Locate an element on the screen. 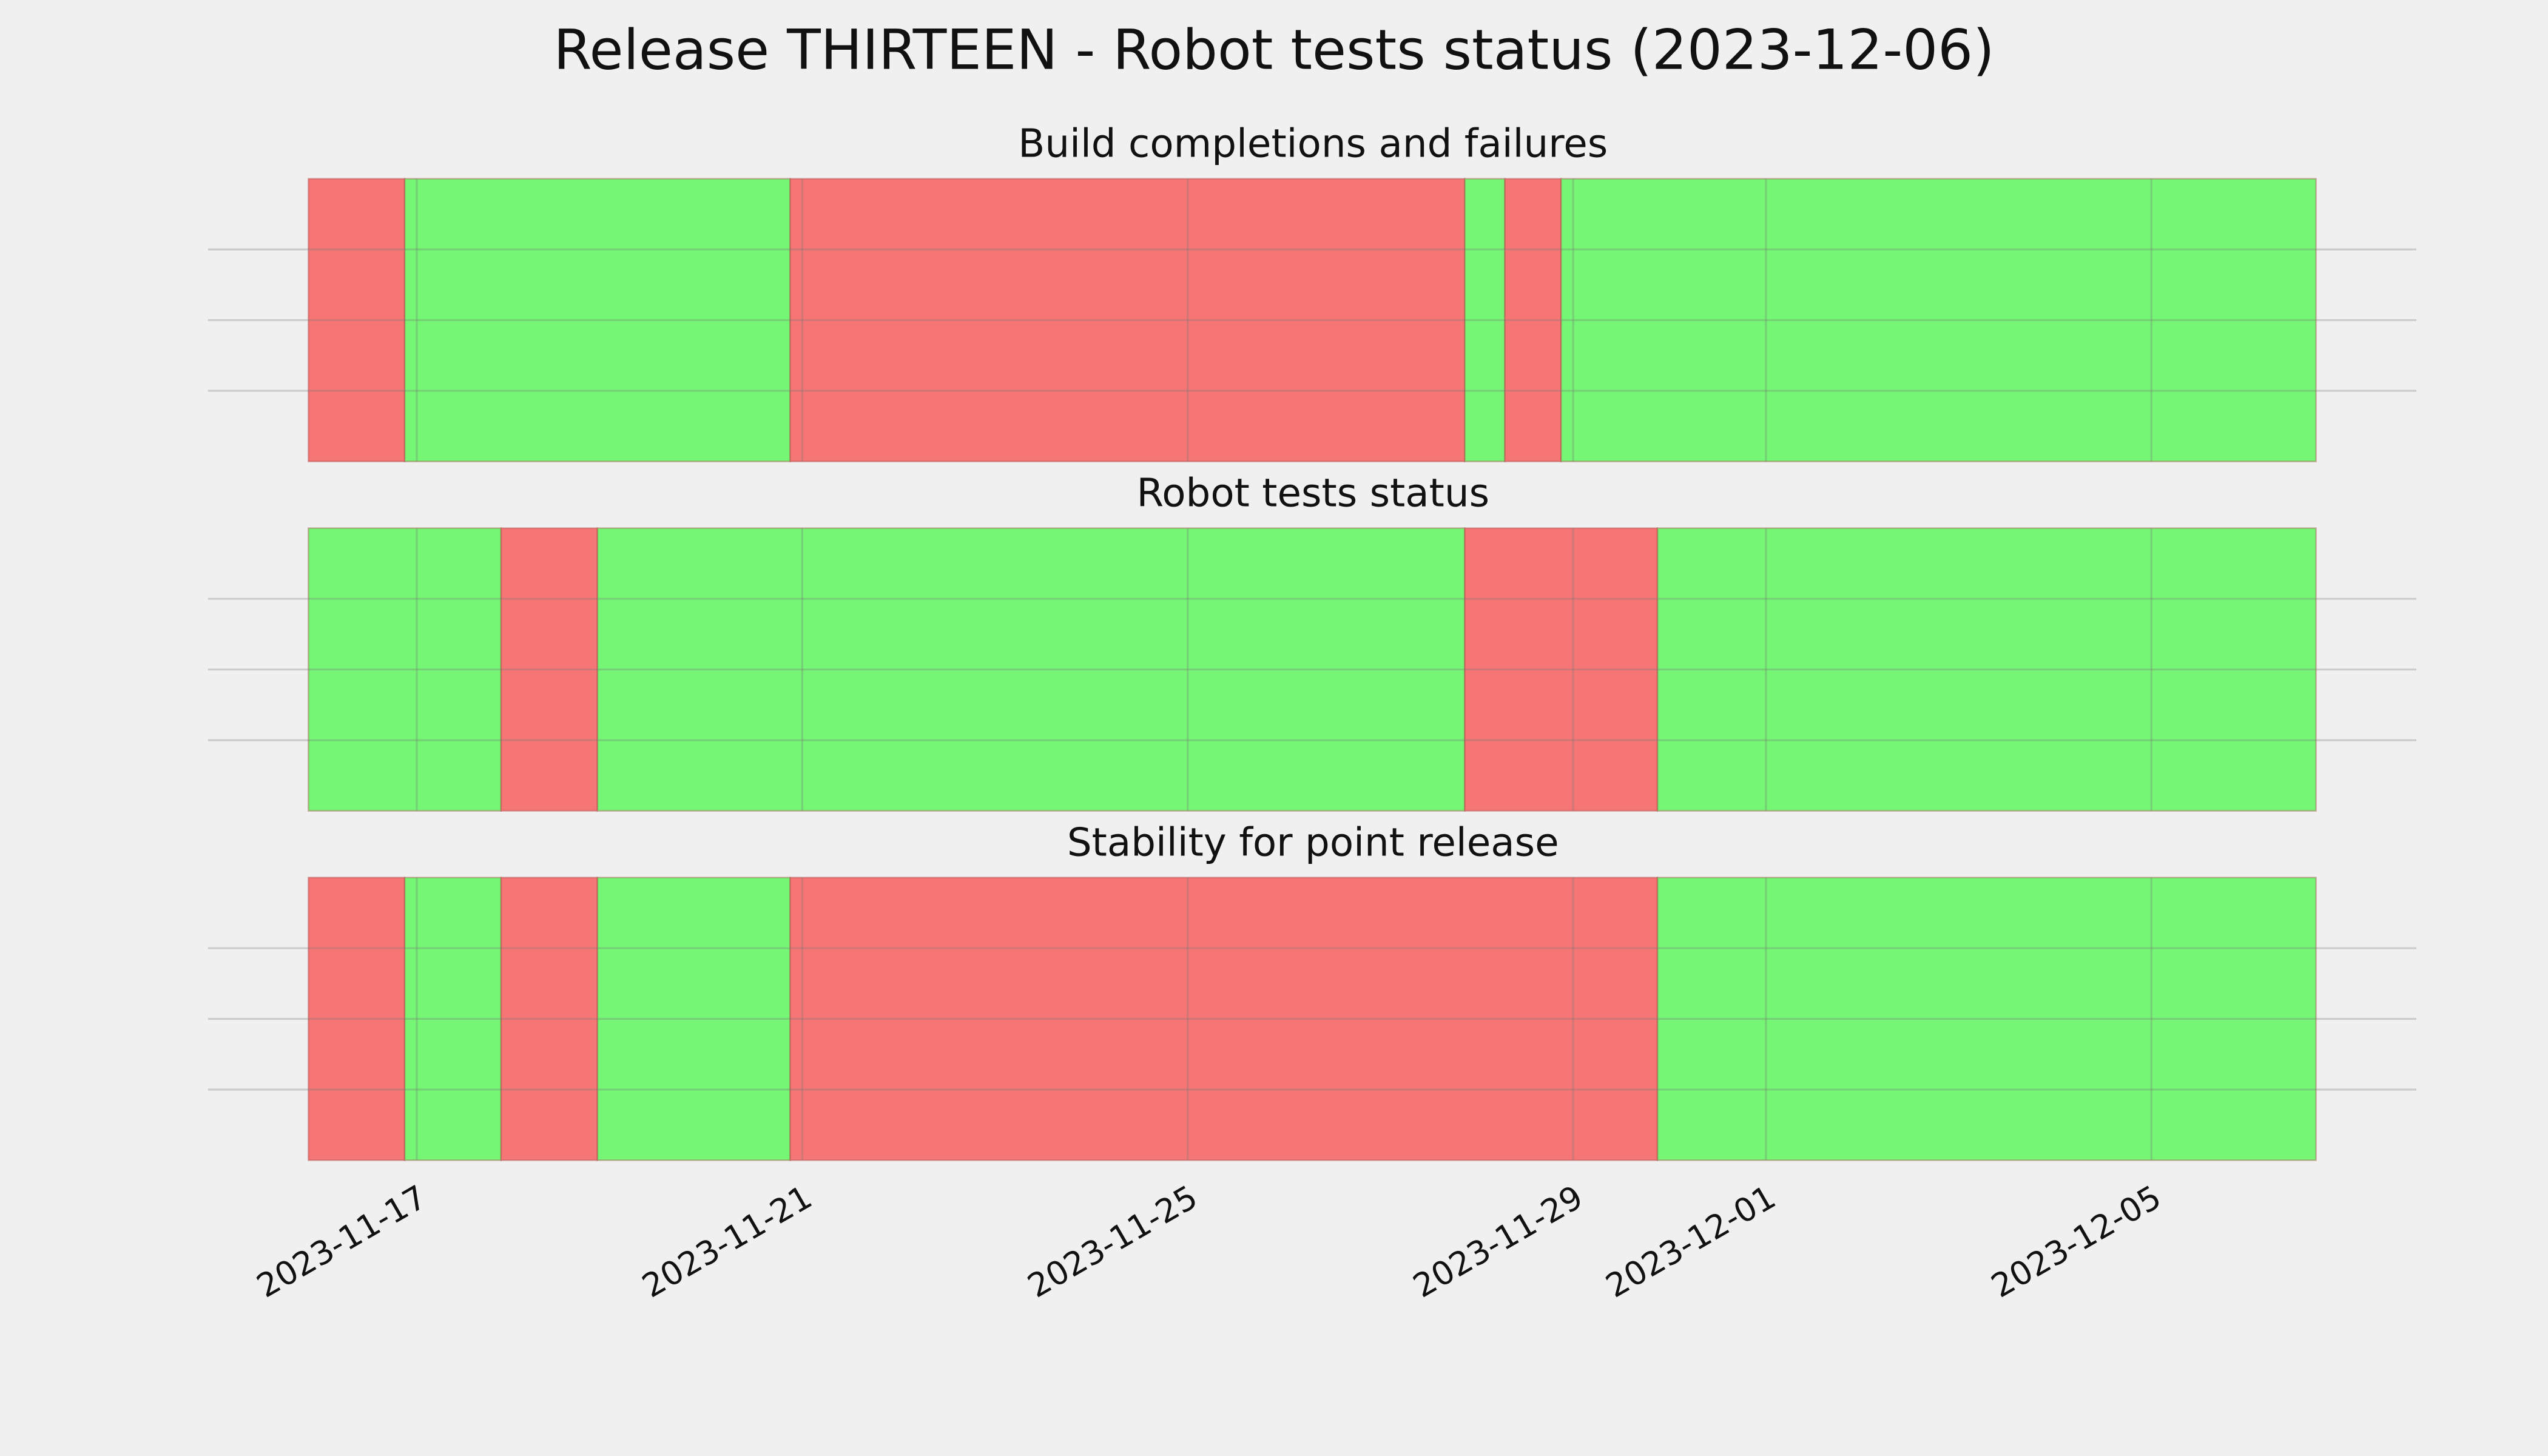 Image resolution: width=2548 pixels, height=1456 pixels. panel-title: Build completions and failures is located at coordinates (1313, 144).